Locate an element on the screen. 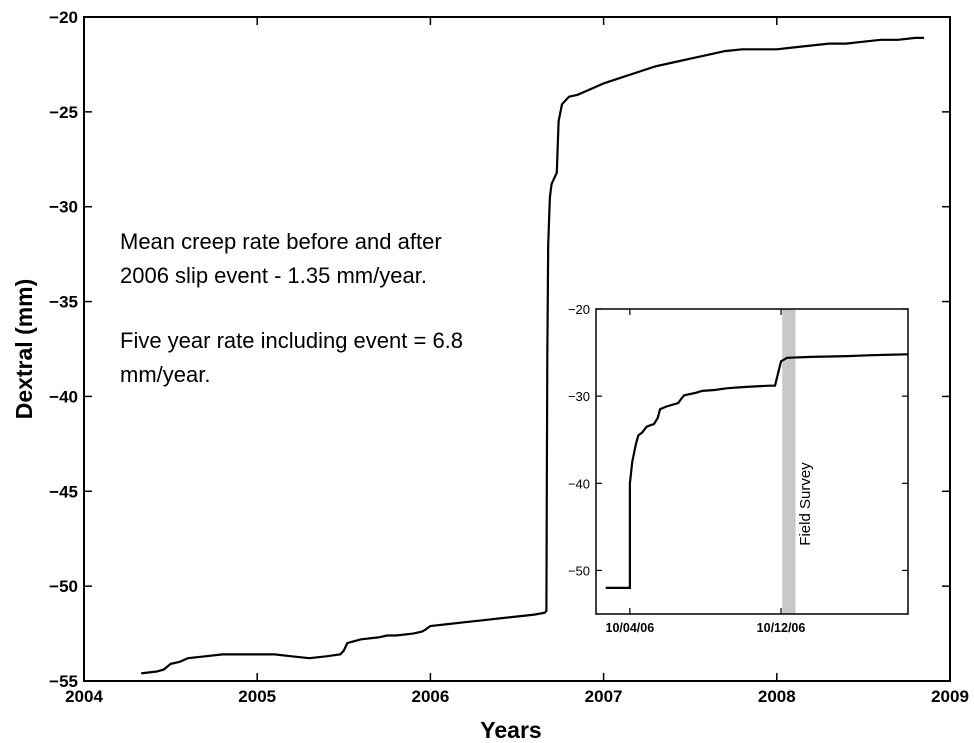  inset-y-tick-label: −30 is located at coordinates (579, 396).